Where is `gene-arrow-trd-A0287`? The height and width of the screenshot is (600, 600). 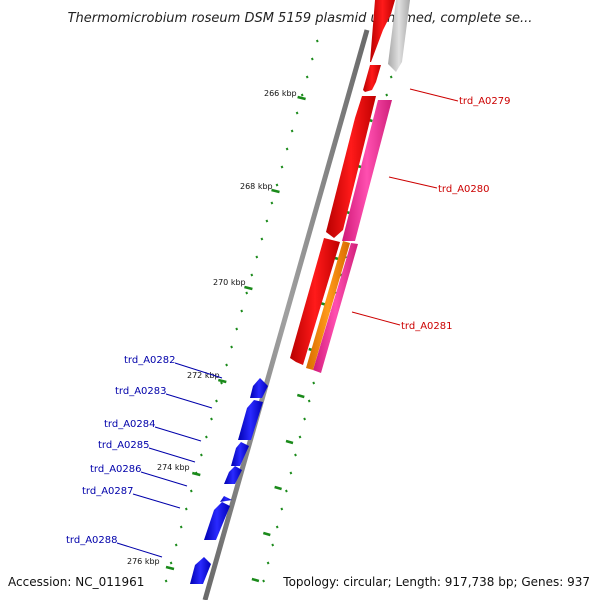 gene-arrow-trd-A0287 is located at coordinates (217, 521).